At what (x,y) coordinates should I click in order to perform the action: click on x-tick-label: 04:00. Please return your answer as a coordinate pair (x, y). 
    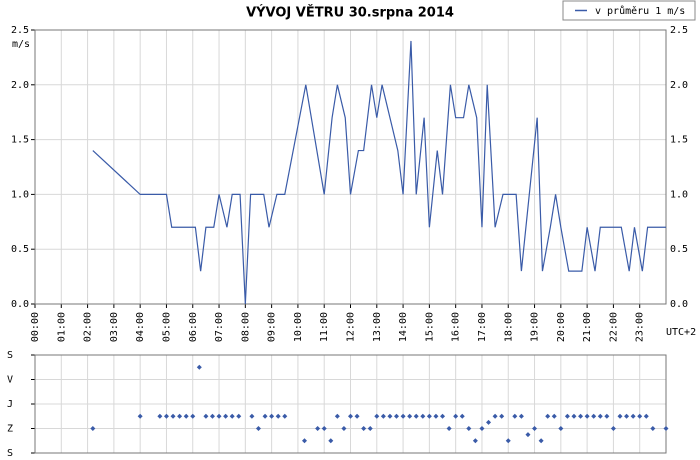
    Looking at the image, I should click on (140, 327).